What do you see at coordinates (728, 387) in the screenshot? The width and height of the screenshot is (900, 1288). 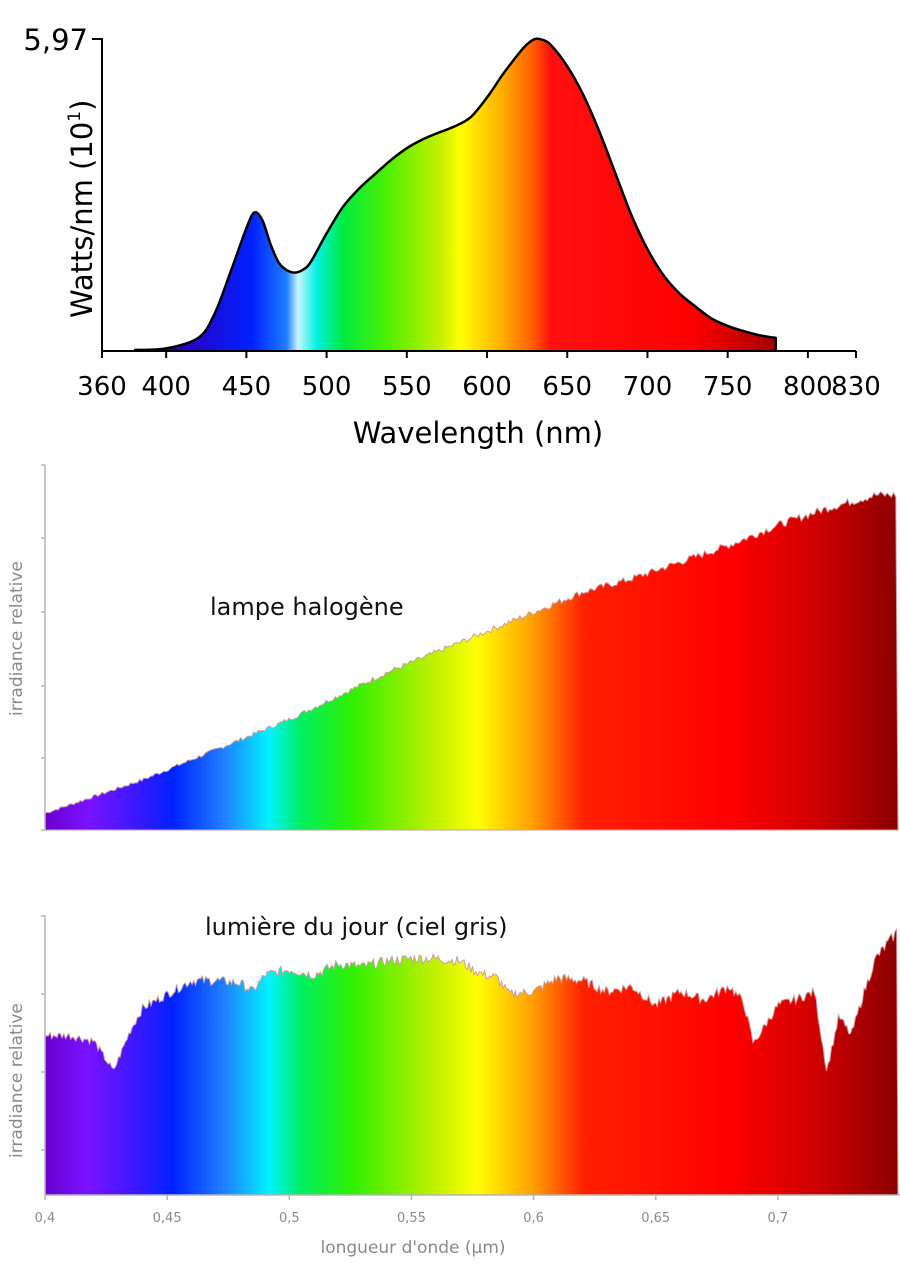 I see `x-tick-label: 750` at bounding box center [728, 387].